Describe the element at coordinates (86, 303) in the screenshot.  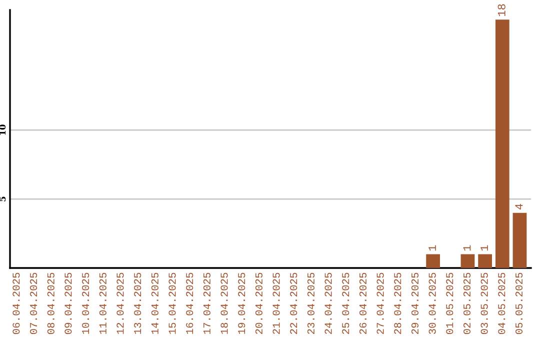
I see `x-tick-label: 10.04.2025` at that location.